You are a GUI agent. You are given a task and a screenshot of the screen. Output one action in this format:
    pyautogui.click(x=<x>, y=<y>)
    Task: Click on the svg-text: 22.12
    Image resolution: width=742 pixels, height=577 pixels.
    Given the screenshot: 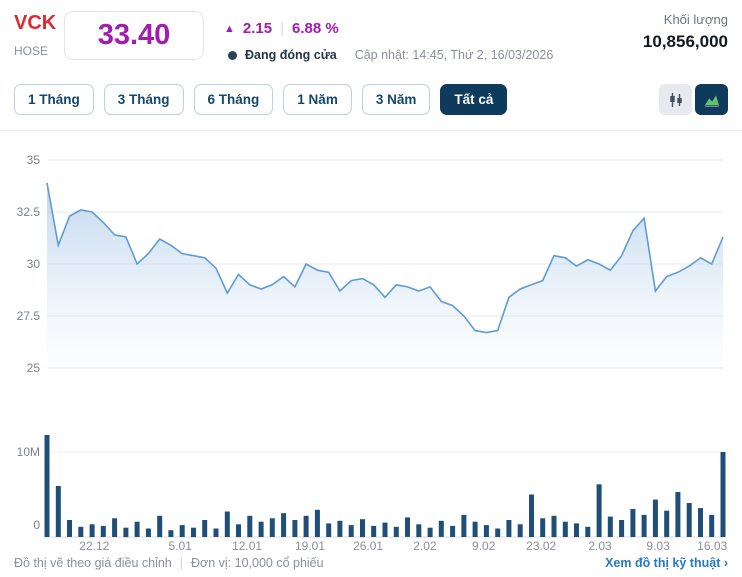 What is the action you would take?
    pyautogui.click(x=94, y=546)
    